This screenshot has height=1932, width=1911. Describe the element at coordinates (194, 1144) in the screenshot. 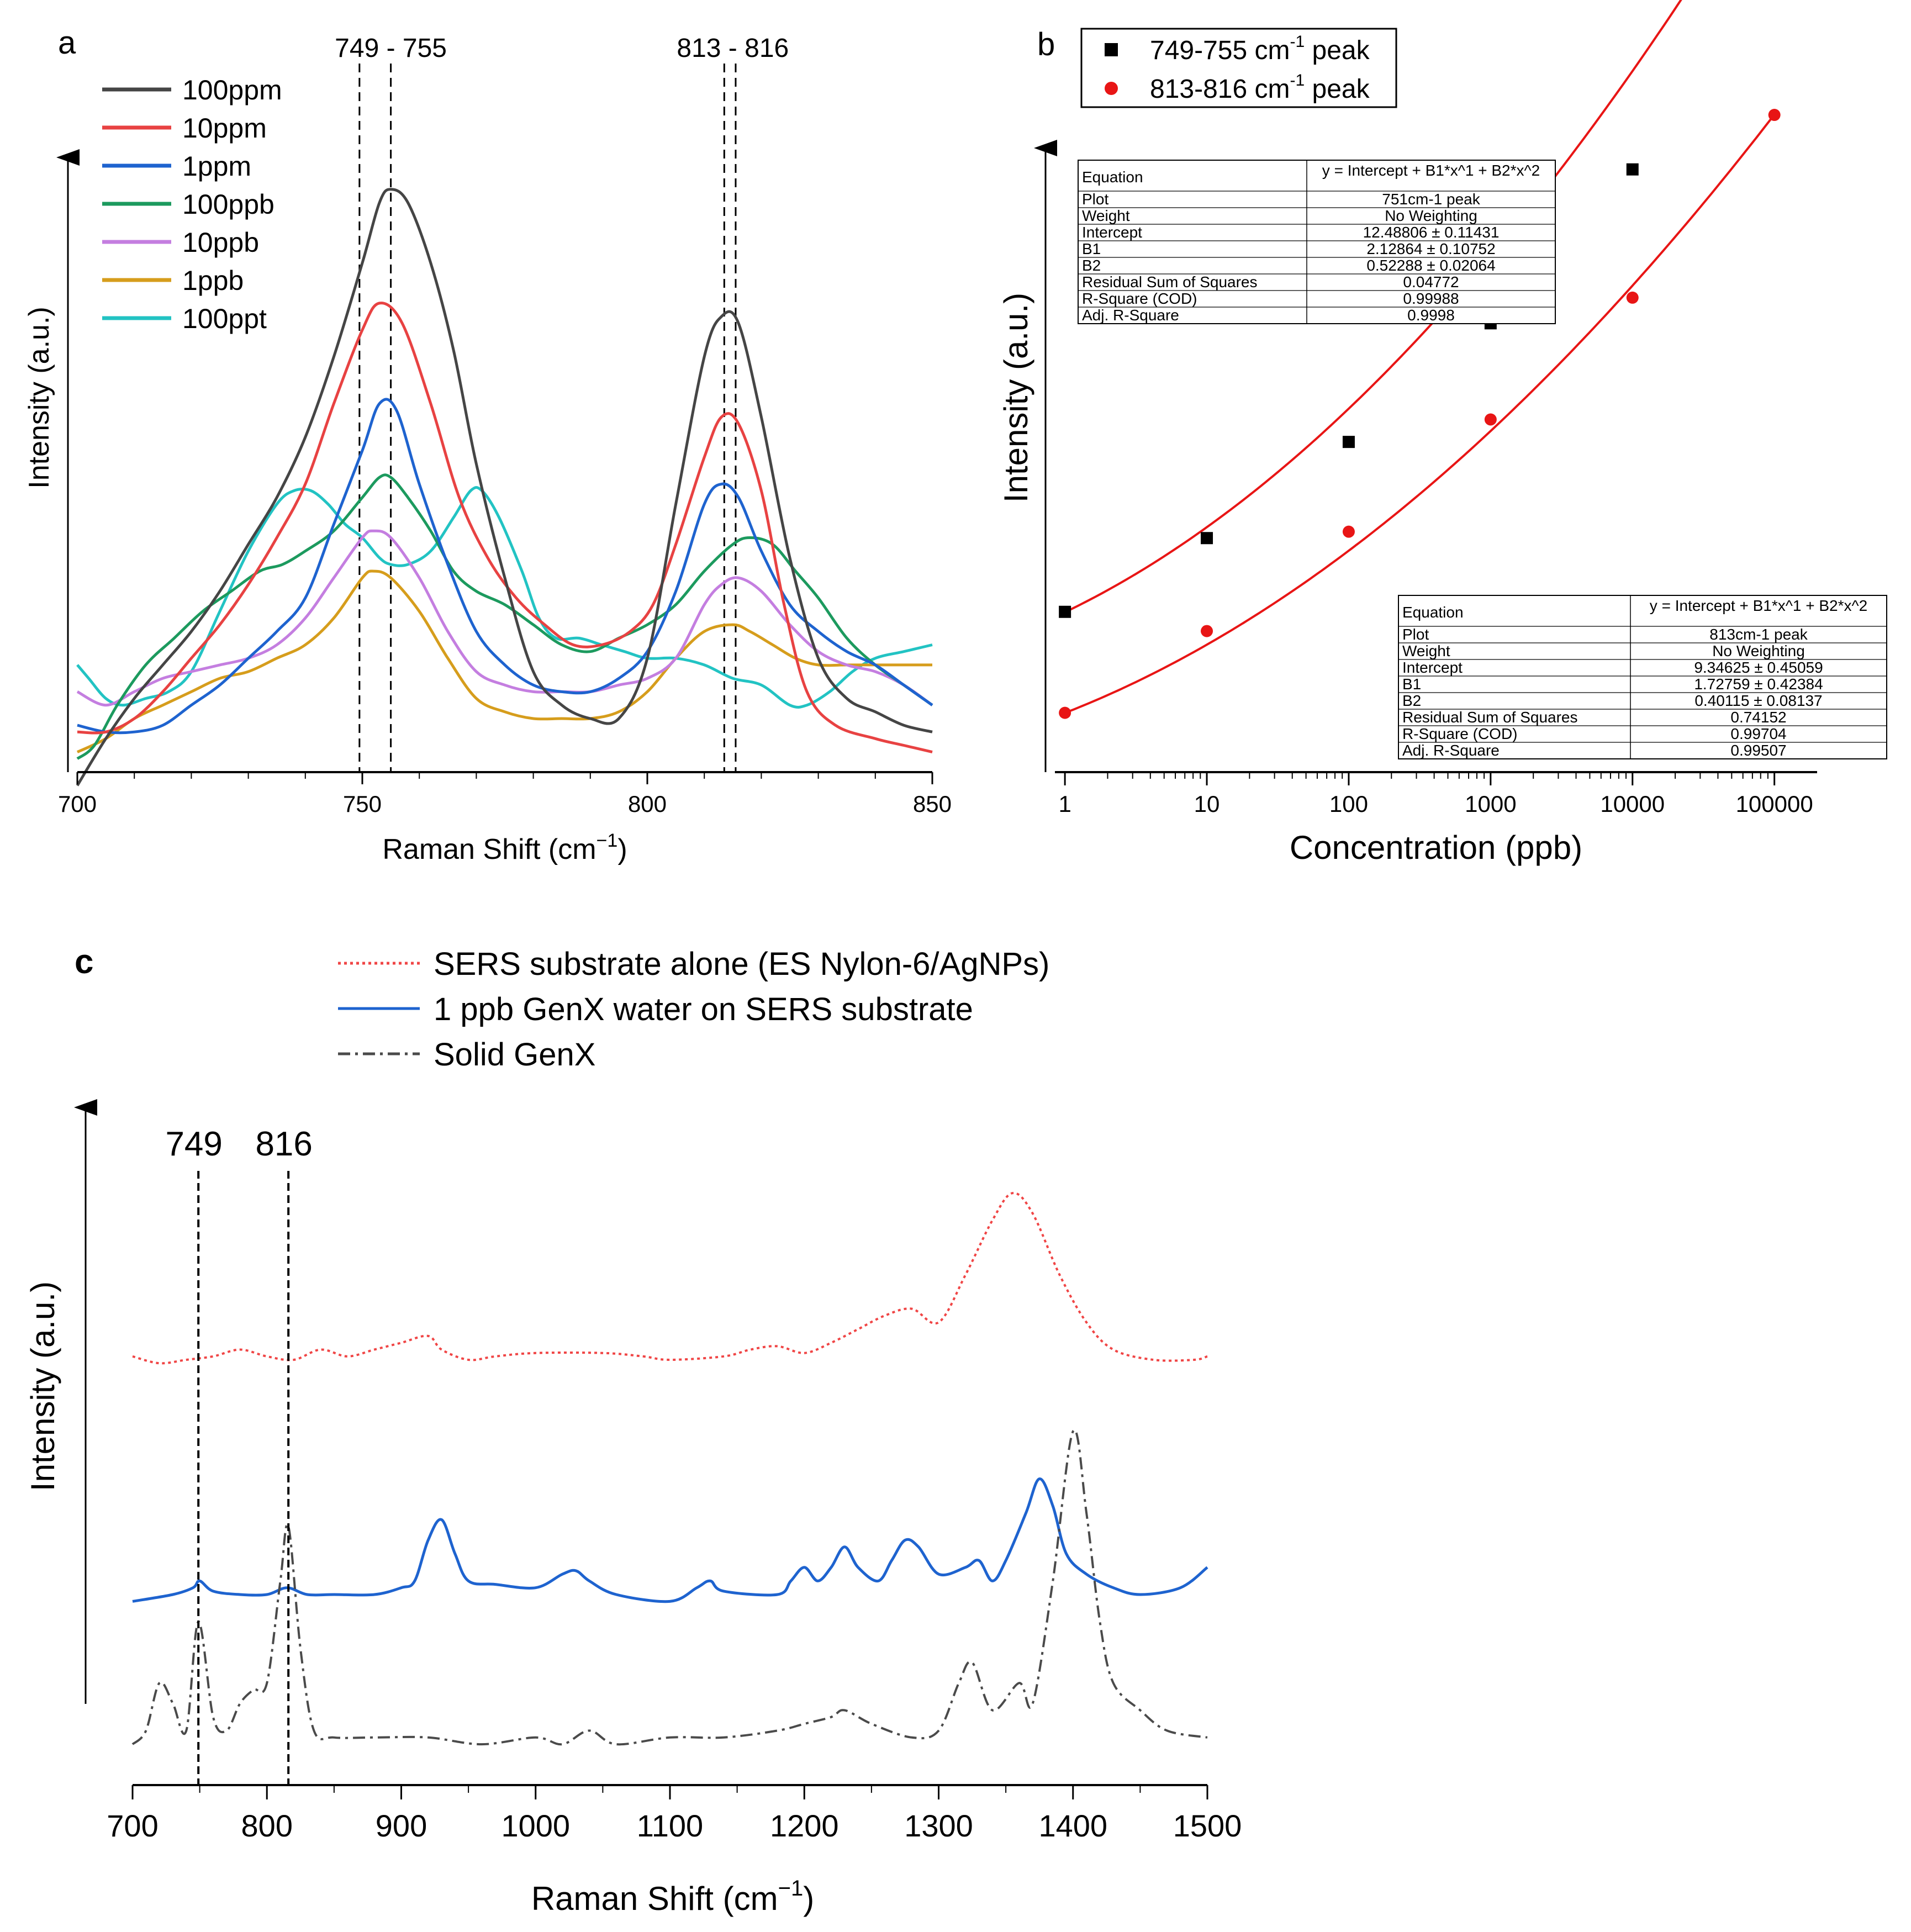

I see `peak-label-749: 749` at that location.